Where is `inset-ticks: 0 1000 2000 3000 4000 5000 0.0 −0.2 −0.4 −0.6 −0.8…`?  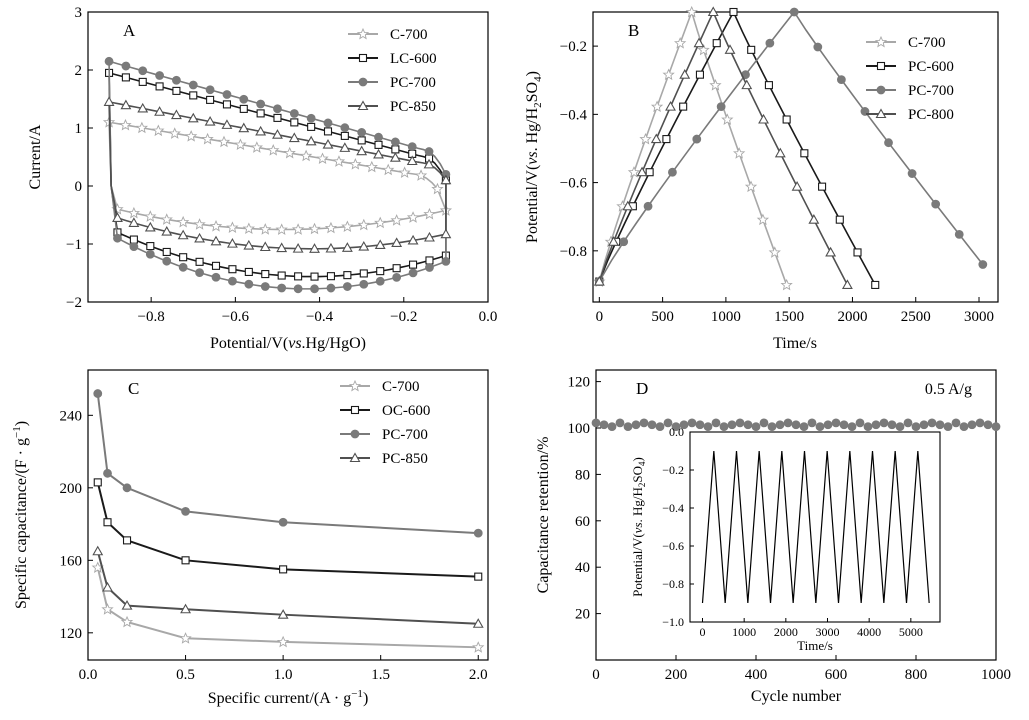 inset-ticks: 0 1000 2000 3000 4000 5000 0.0 −0.2 −0.4 −0.6 −0.8… is located at coordinates (792, 532).